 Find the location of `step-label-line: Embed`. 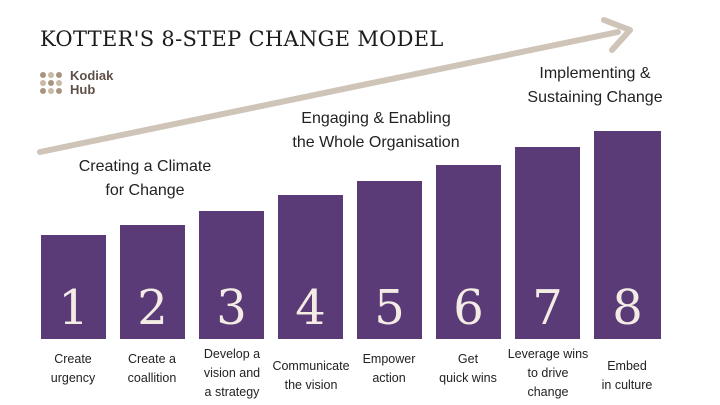

step-label-line: Embed is located at coordinates (627, 366).